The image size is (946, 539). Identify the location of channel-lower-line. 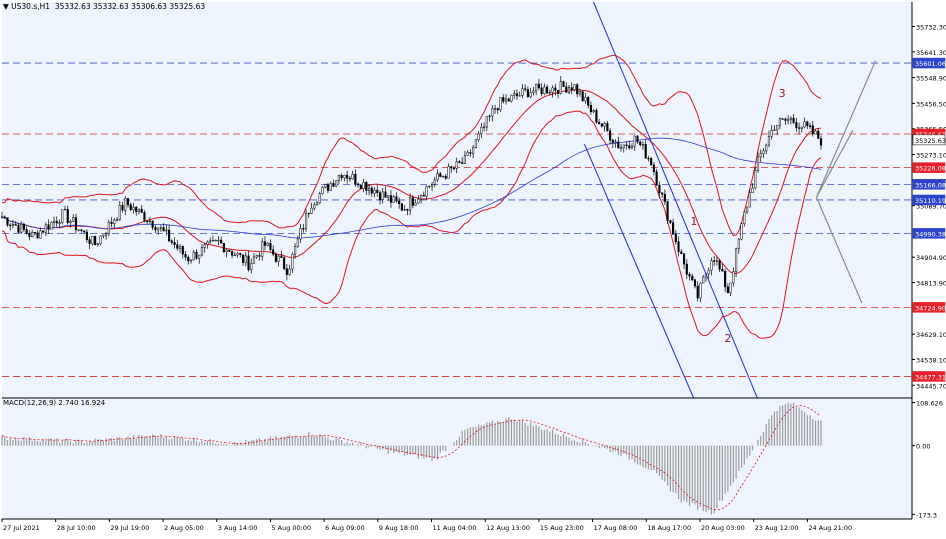
(639, 271).